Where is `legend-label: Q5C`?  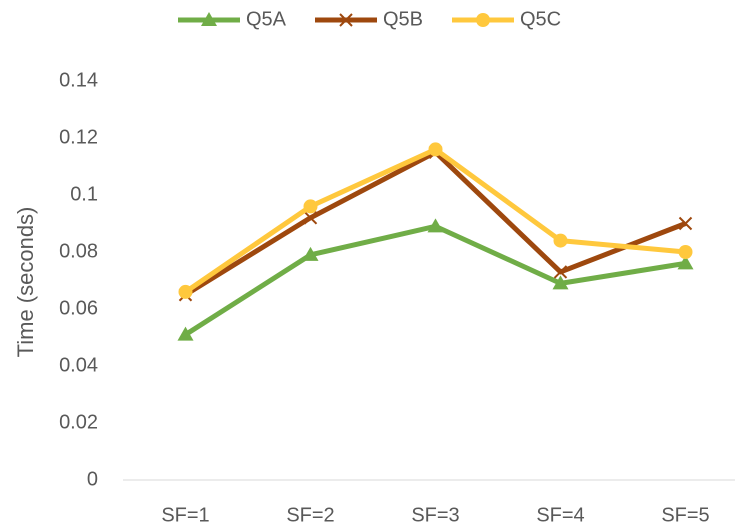 legend-label: Q5C is located at coordinates (540, 19).